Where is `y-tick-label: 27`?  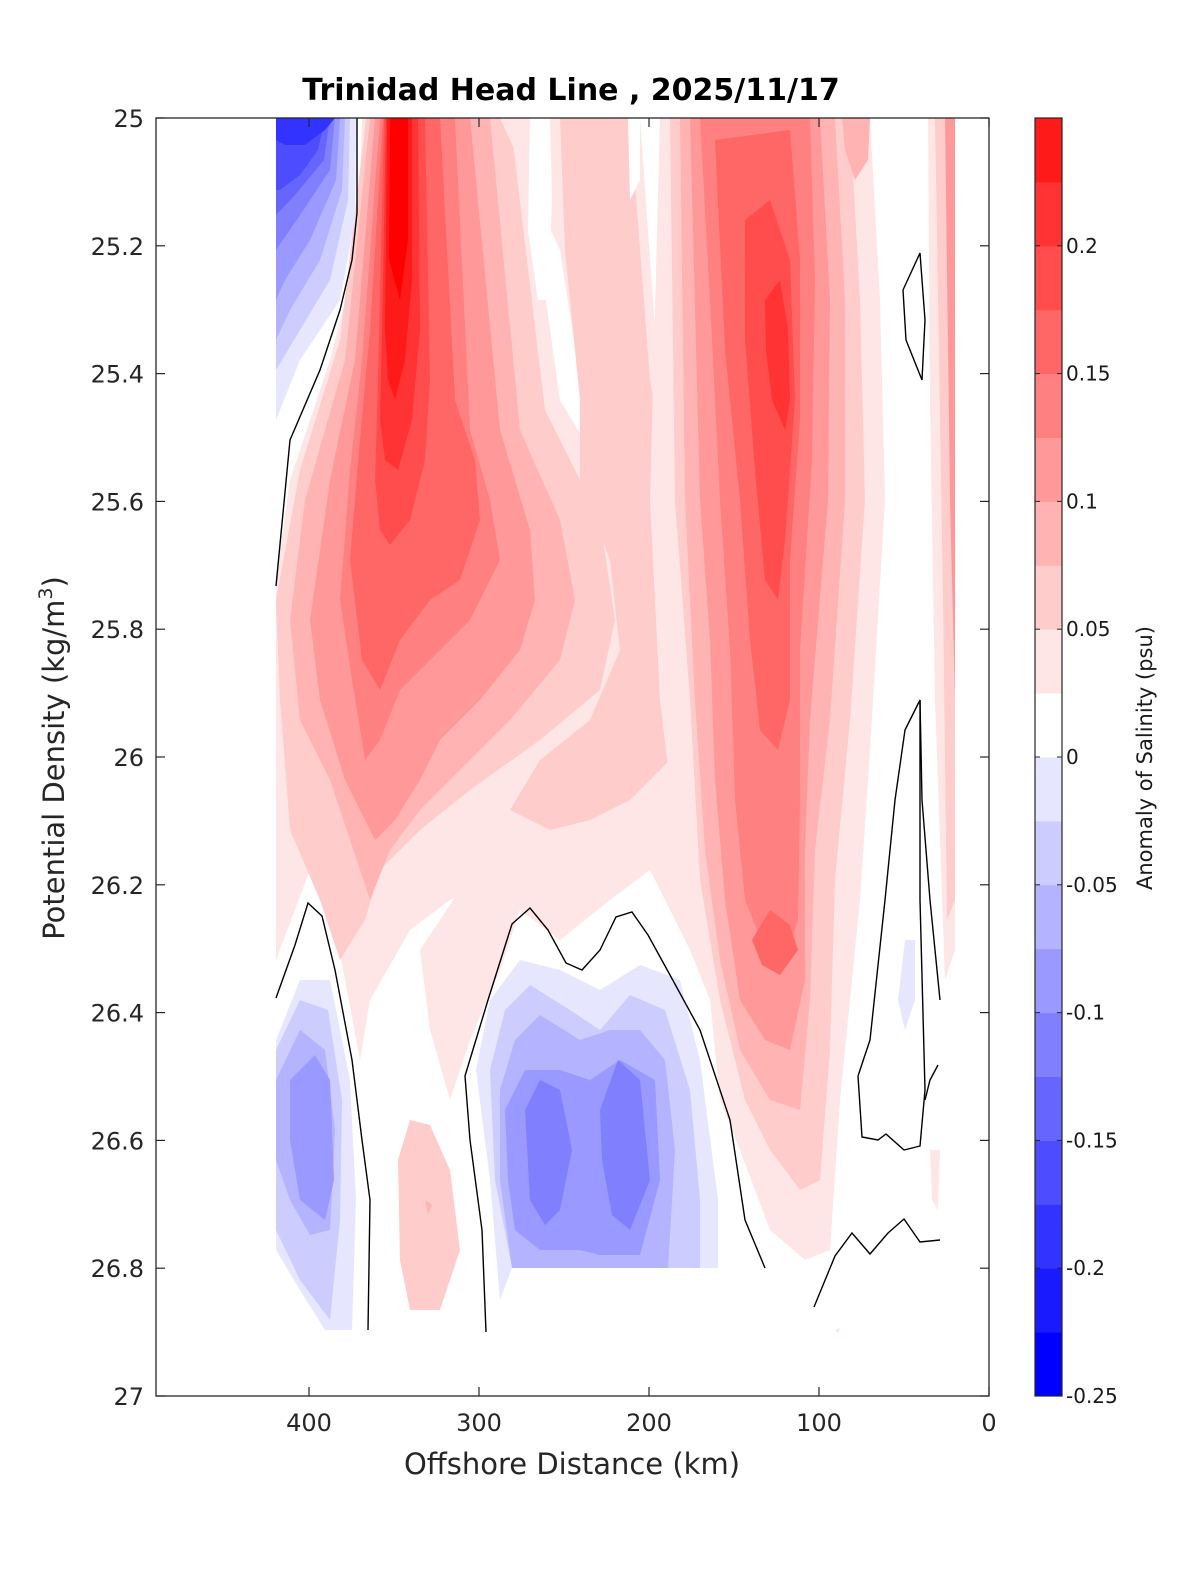 y-tick-label: 27 is located at coordinates (128, 1397).